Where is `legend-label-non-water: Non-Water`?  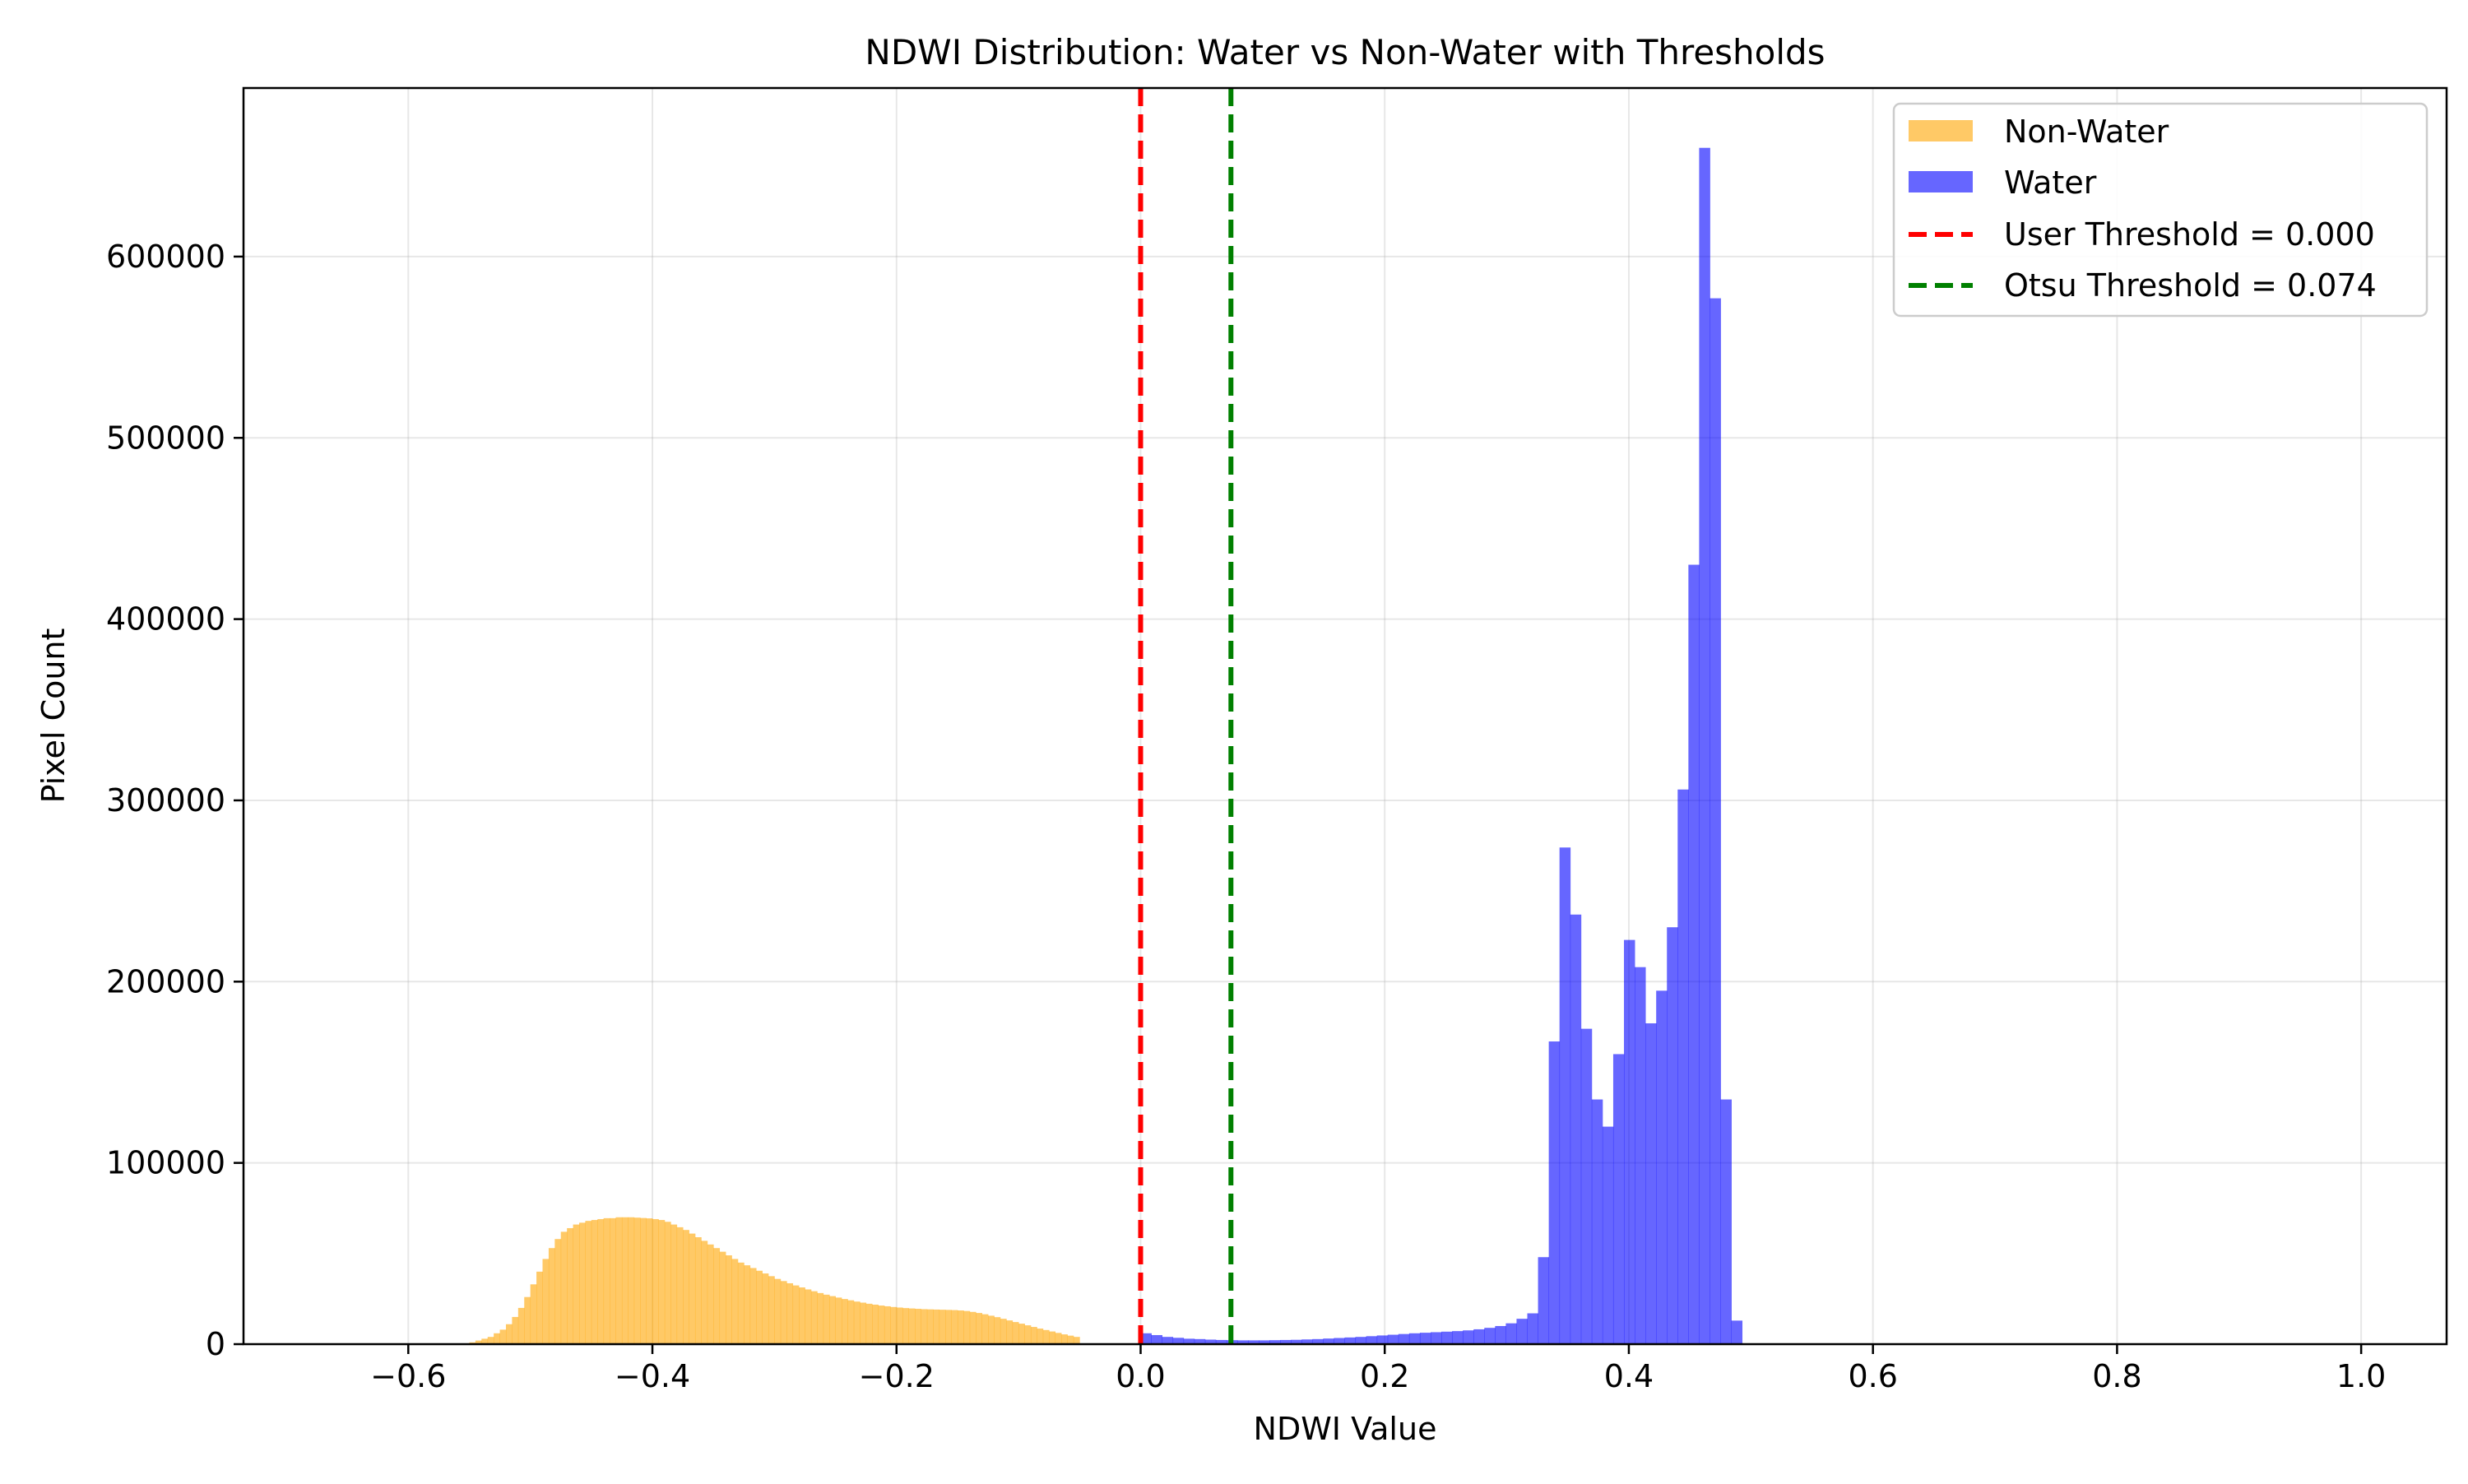 legend-label-non-water: Non-Water is located at coordinates (2086, 132).